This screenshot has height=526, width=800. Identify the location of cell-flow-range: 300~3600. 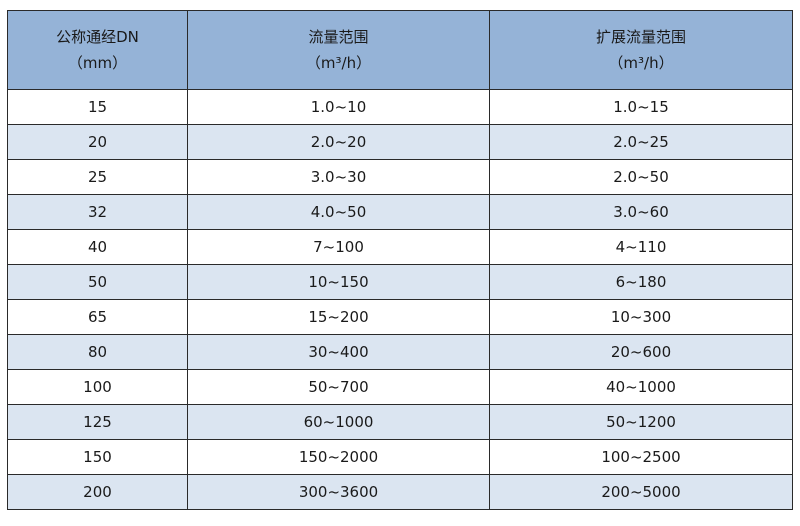
(338, 492).